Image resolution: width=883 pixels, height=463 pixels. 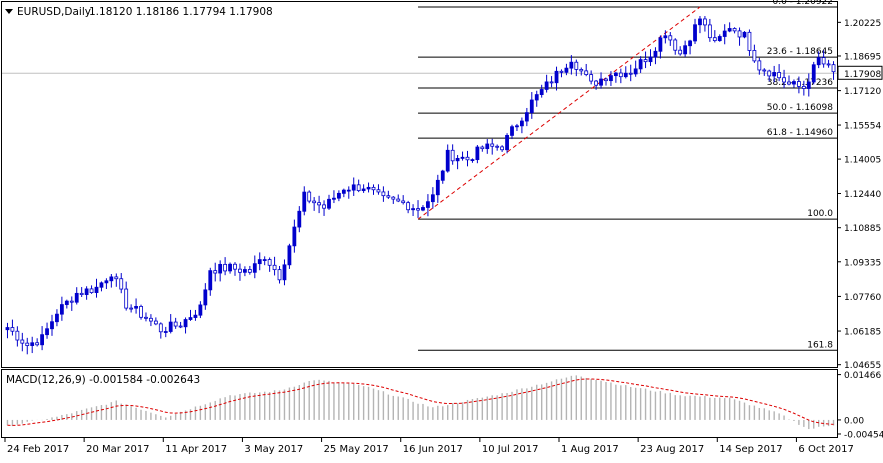 What do you see at coordinates (9, 11) in the screenshot?
I see `menu-triangle-icon` at bounding box center [9, 11].